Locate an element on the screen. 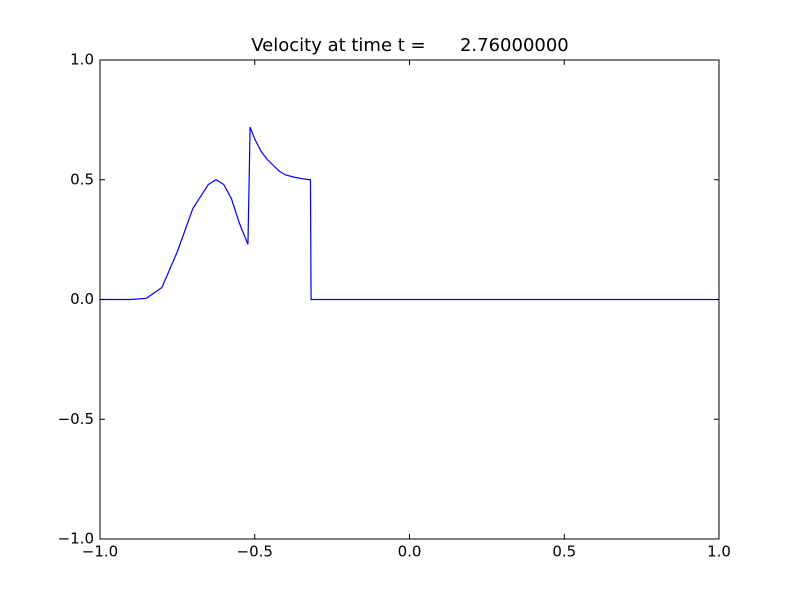 The width and height of the screenshot is (800, 600). x-tick-label: 1.0 is located at coordinates (719, 552).